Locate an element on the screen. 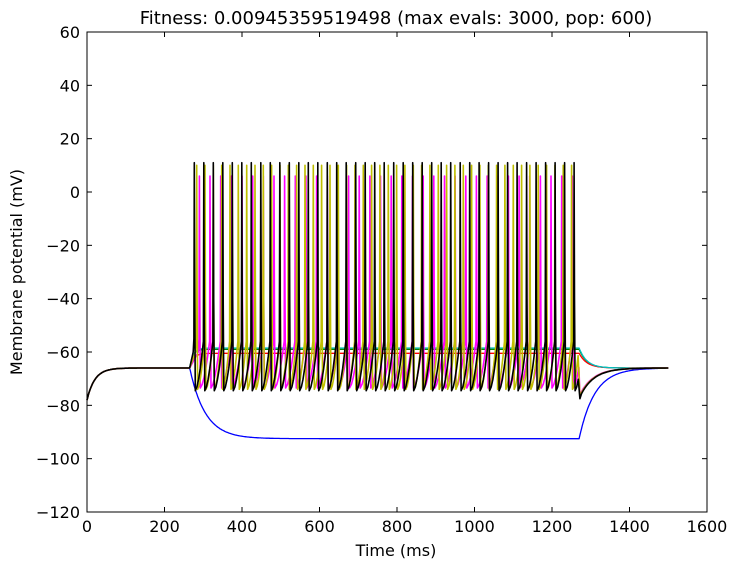 Image resolution: width=737 pixels, height=570 pixels. y-tick-label: −120 is located at coordinates (58, 512).